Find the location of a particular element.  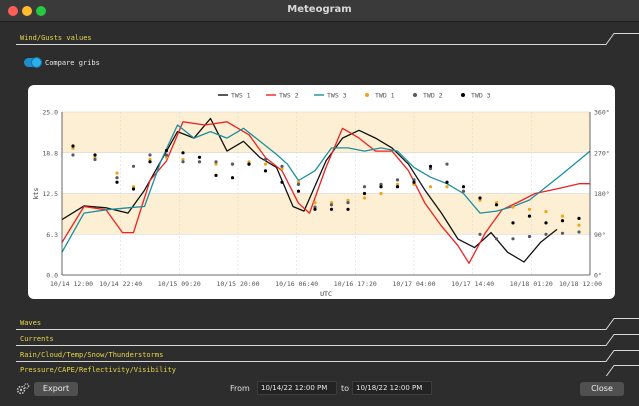

compare-gribs-label: Compare gribs is located at coordinates (72, 63).